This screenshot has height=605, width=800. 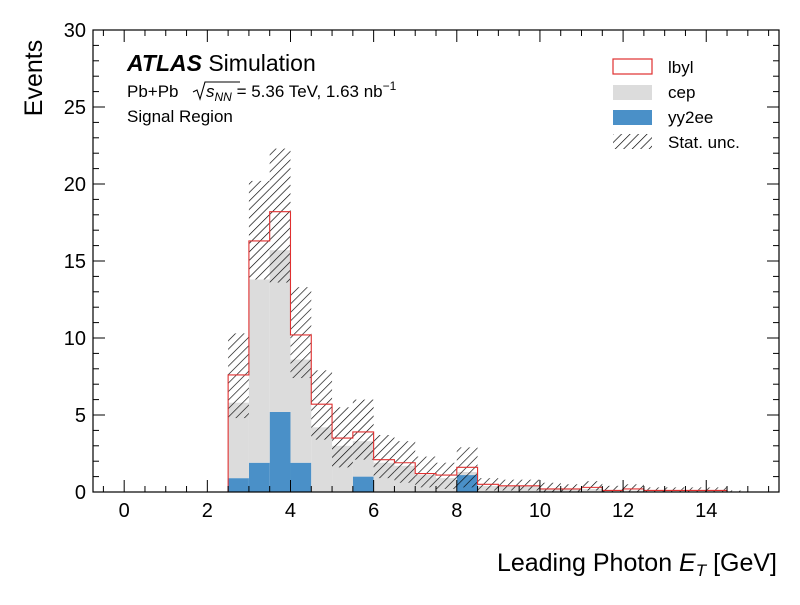 What do you see at coordinates (676, 105) in the screenshot?
I see `legend: lbyl cep yy2ee Stat. unc.` at bounding box center [676, 105].